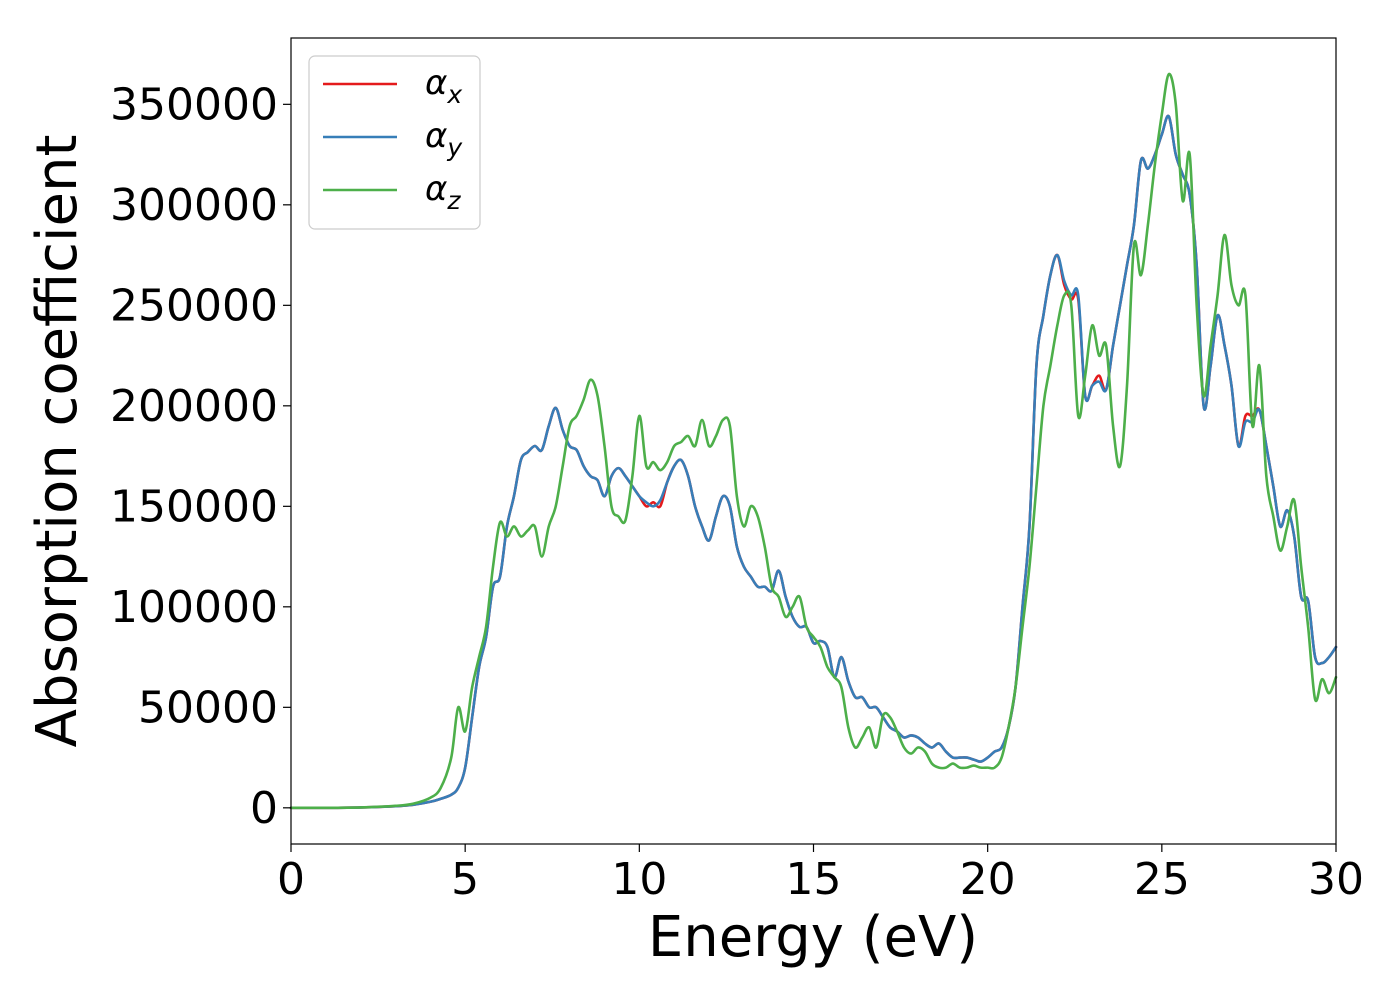 This screenshot has width=1400, height=1004. What do you see at coordinates (1162, 879) in the screenshot?
I see `x-tick-label: 25` at bounding box center [1162, 879].